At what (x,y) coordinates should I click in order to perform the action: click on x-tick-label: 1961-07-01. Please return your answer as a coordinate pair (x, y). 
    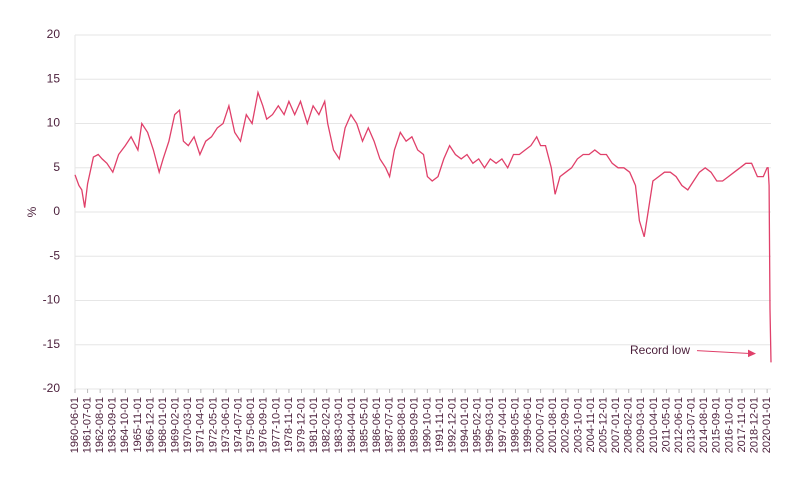
    Looking at the image, I should click on (87, 425).